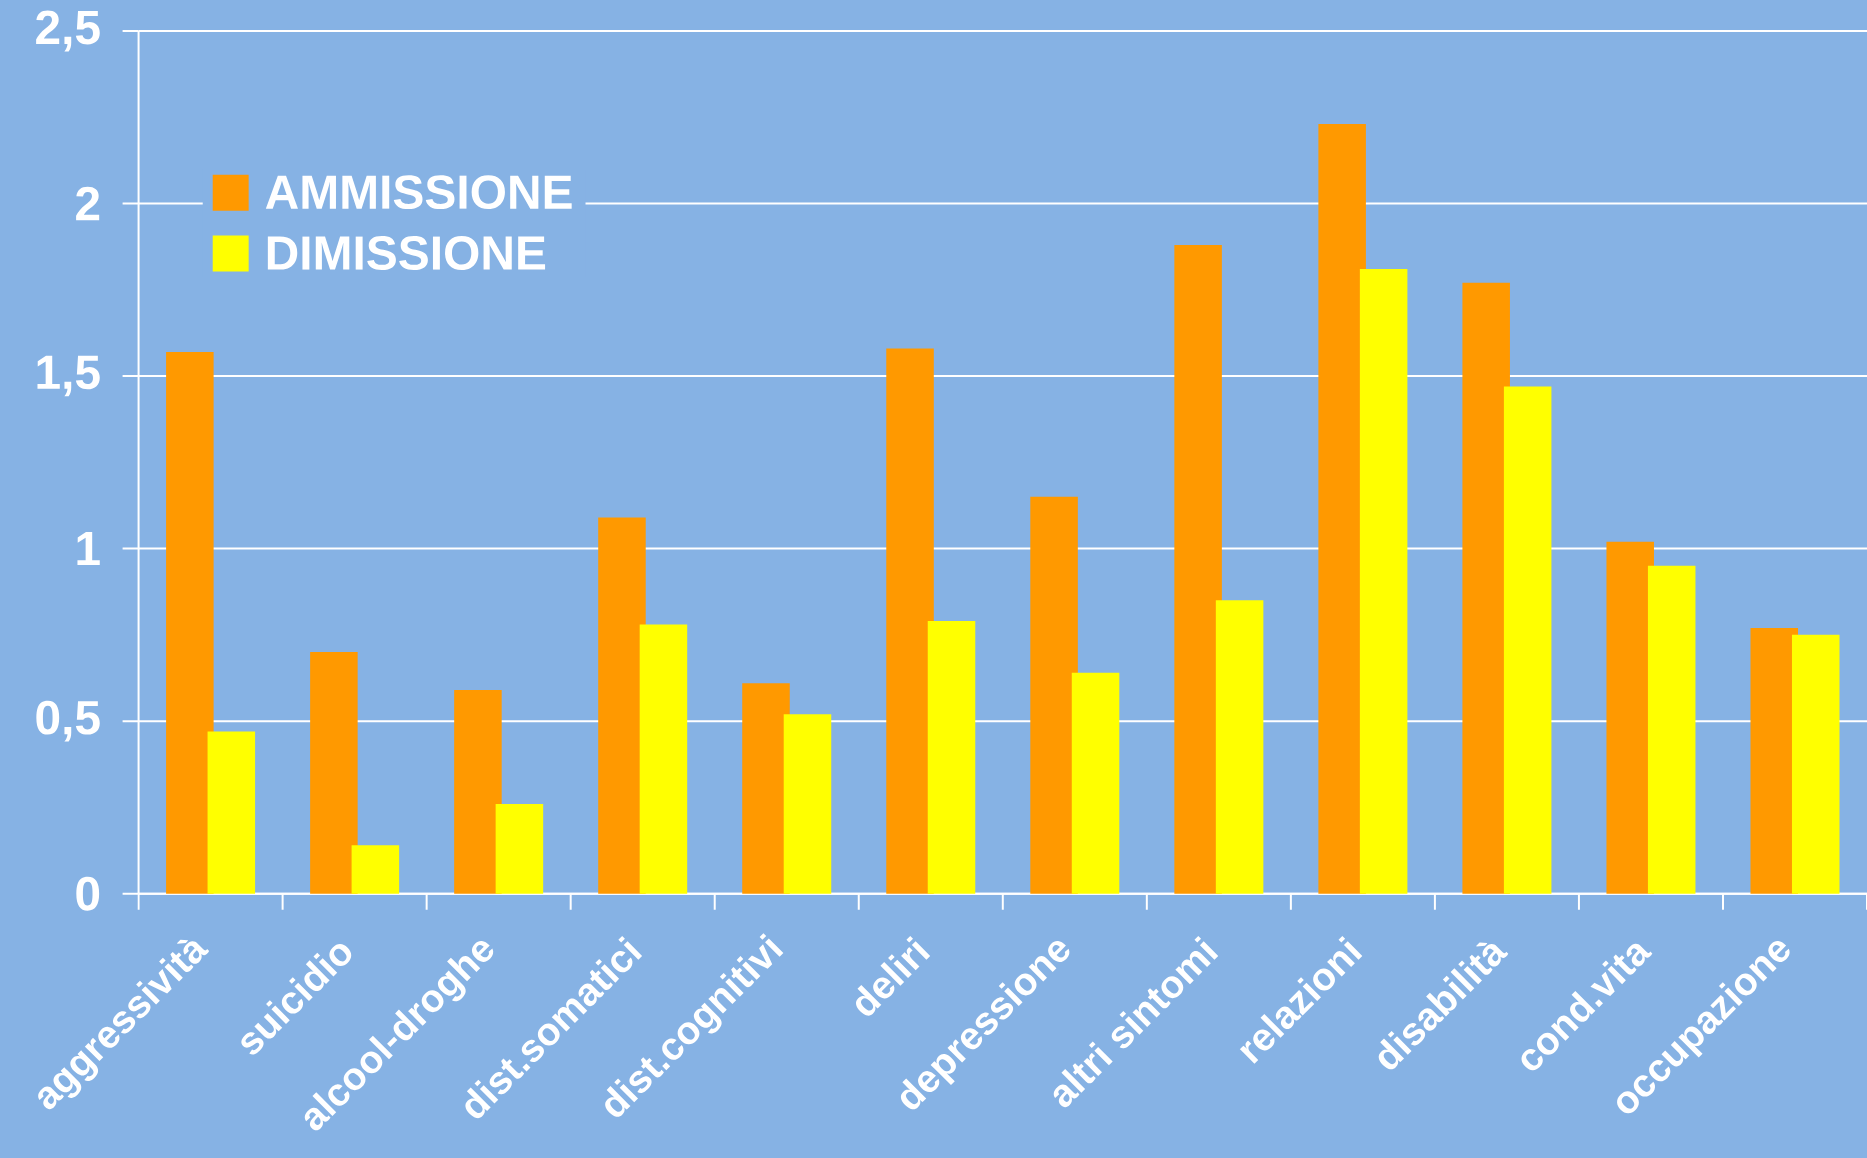  I want to click on y-tick-label: 2,5, so click(68, 31).